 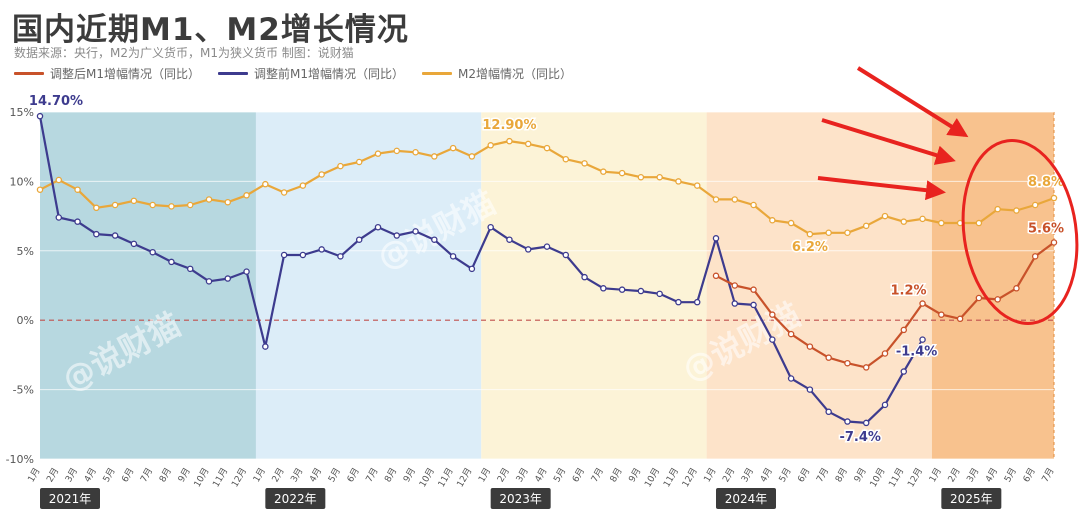 What do you see at coordinates (973, 475) in the screenshot?
I see `x-tick-label: 3月` at bounding box center [973, 475].